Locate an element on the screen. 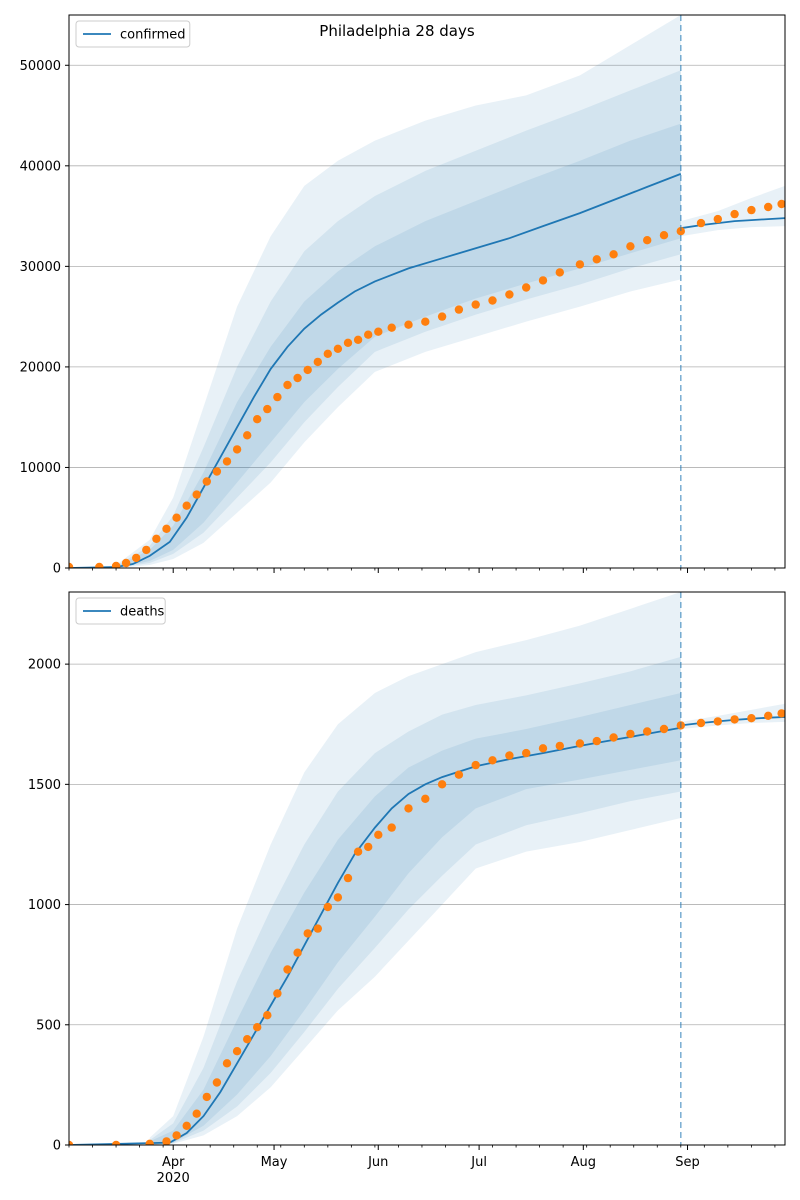 The height and width of the screenshot is (1200, 800). x-tick-sublabel: 2020 is located at coordinates (173, 1178).